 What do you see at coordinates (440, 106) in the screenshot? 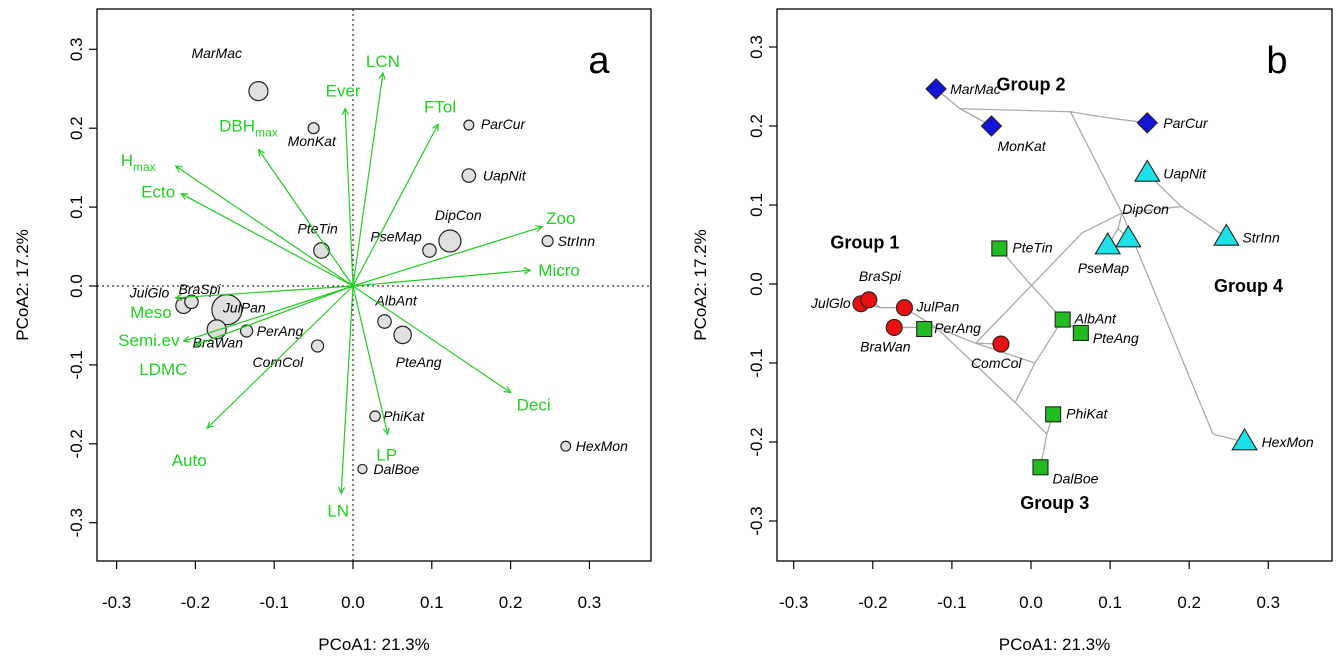
I see `trait-label: FTol` at bounding box center [440, 106].